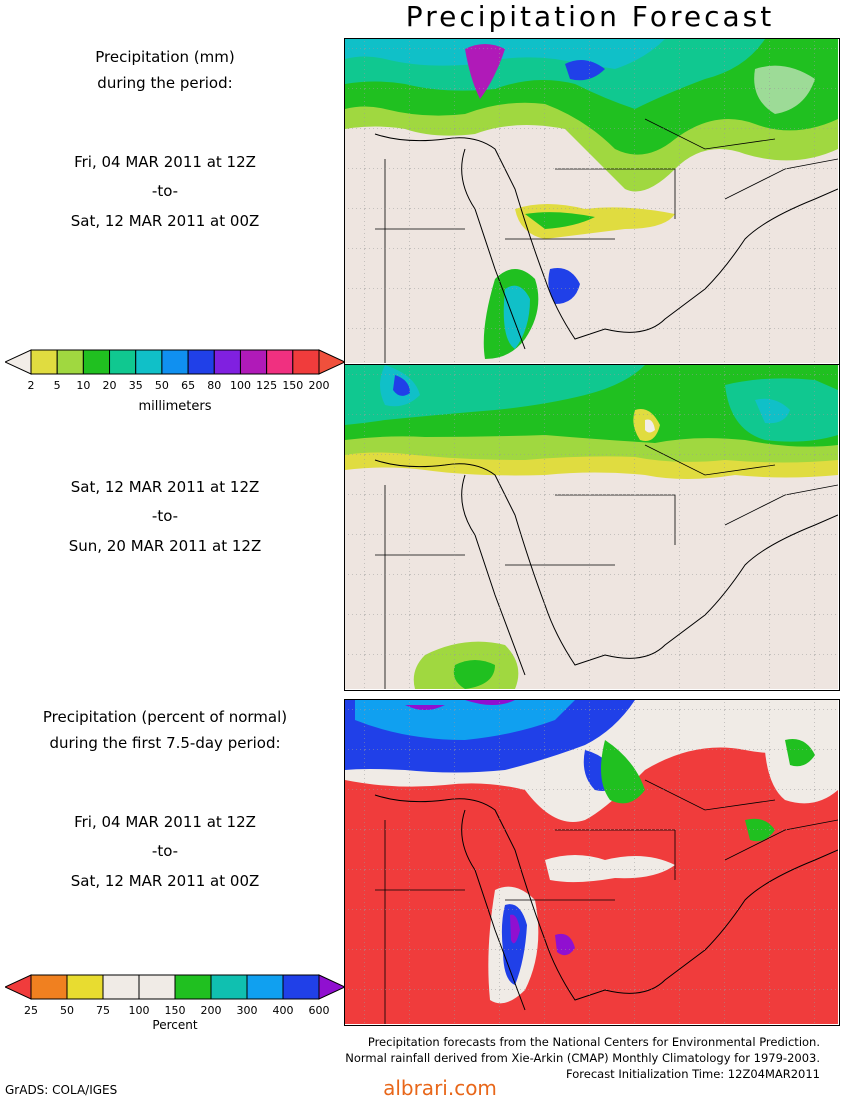  I want to click on mm-color-legend, so click(175, 362).